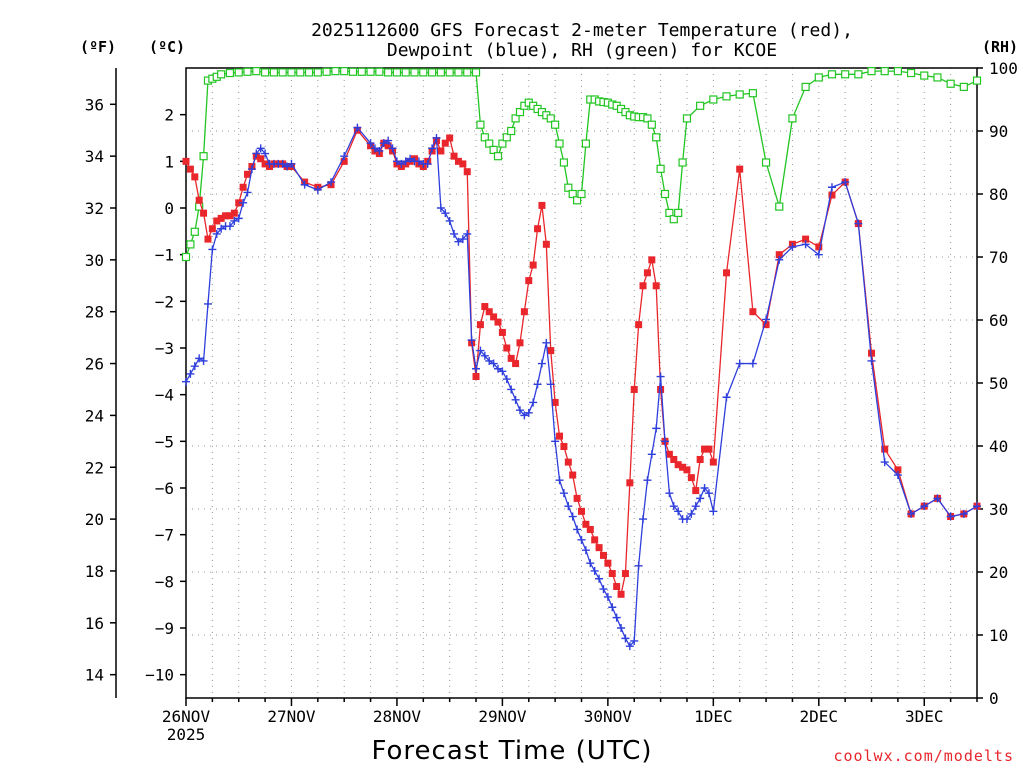  Describe the element at coordinates (186, 734) in the screenshot. I see `x-tick-sublabel: 2025` at that location.